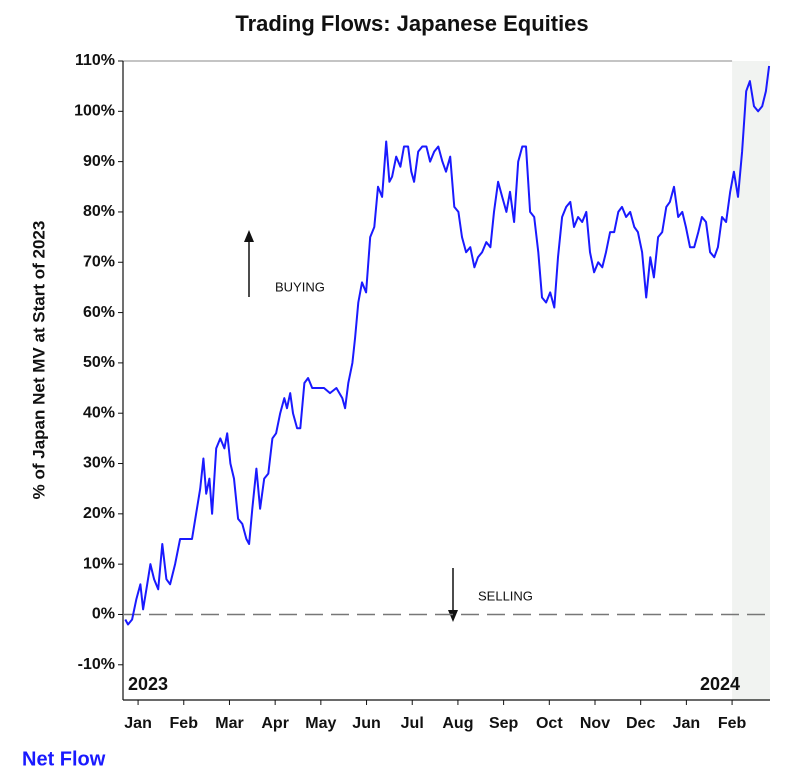 The width and height of the screenshot is (786, 783). What do you see at coordinates (249, 236) in the screenshot?
I see `buying-arrowhead` at bounding box center [249, 236].